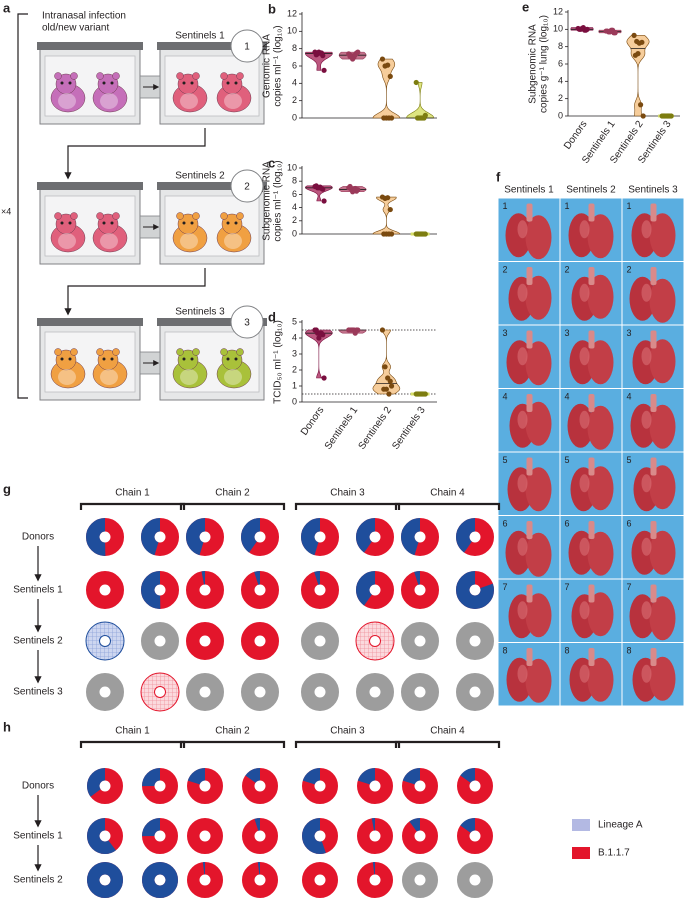 The image size is (685, 900). I want to click on column-header: Sentinels 2, so click(591, 190).